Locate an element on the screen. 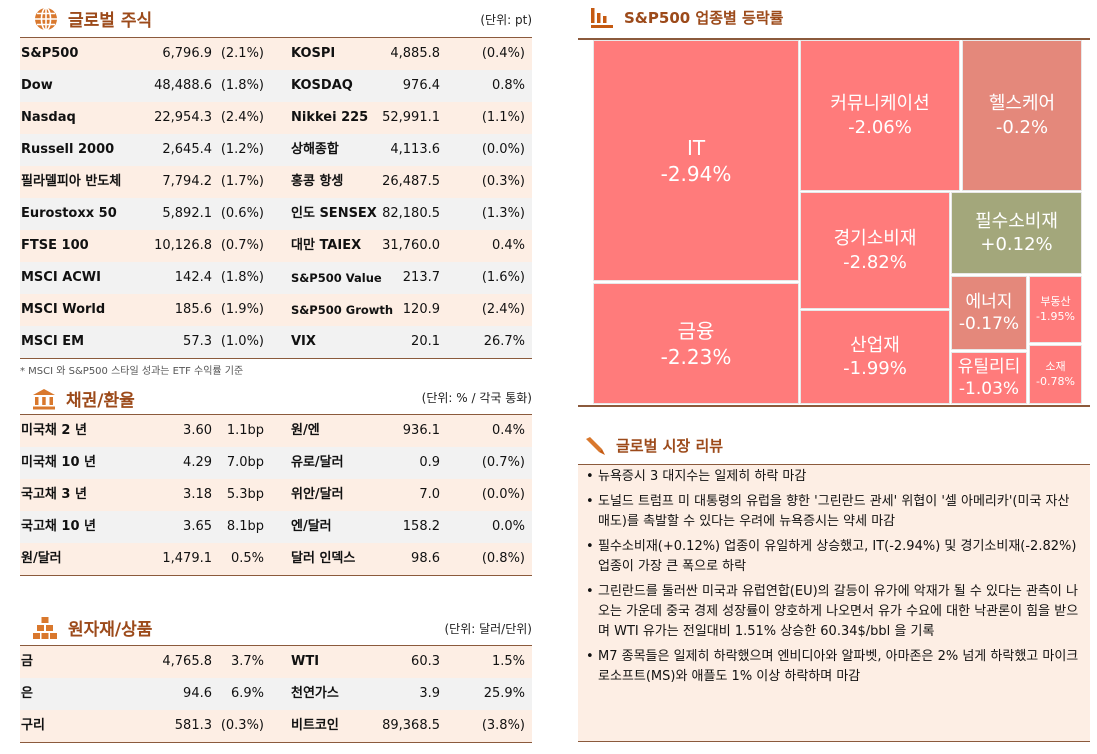 The width and height of the screenshot is (1097, 754). sector-name: 필수소비재 is located at coordinates (1016, 221).